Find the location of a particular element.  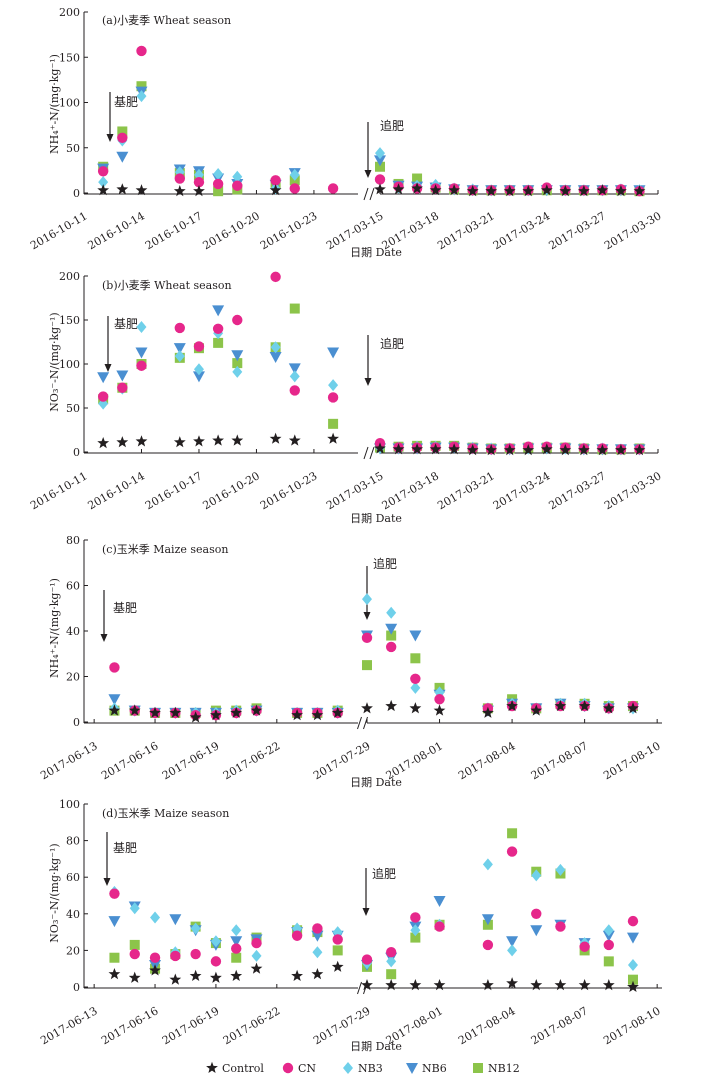

legend: Control CN NB3 NB6 NB12 is located at coordinates (363, 1068).